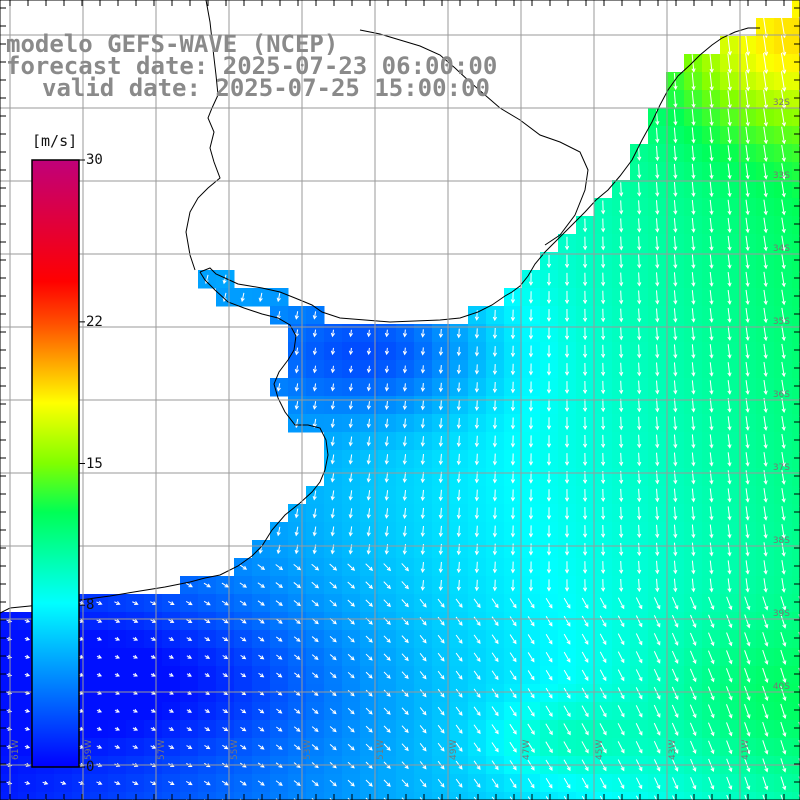 This screenshot has width=800, height=800. I want to click on forecast-date: forecast date: 2025-07-23 06:00:00, so click(252, 66).